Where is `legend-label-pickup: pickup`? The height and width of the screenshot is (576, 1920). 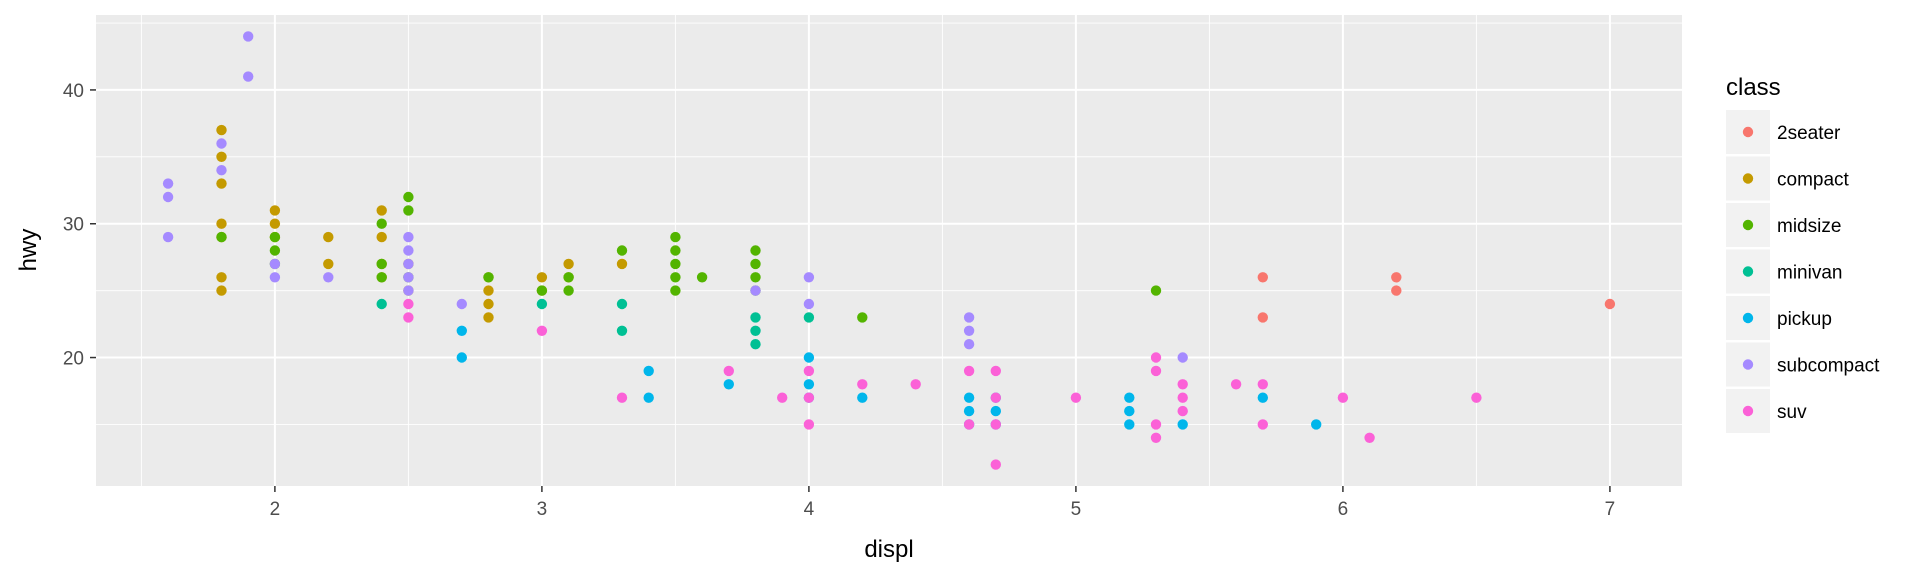
legend-label-pickup: pickup is located at coordinates (1804, 319).